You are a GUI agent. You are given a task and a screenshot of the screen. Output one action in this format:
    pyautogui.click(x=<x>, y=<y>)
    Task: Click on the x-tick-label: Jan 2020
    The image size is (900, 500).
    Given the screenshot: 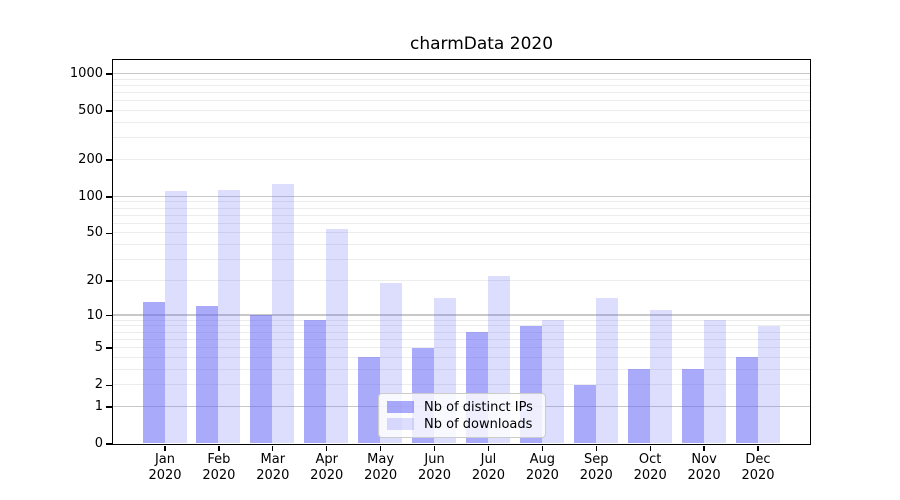 What is the action you would take?
    pyautogui.click(x=165, y=467)
    